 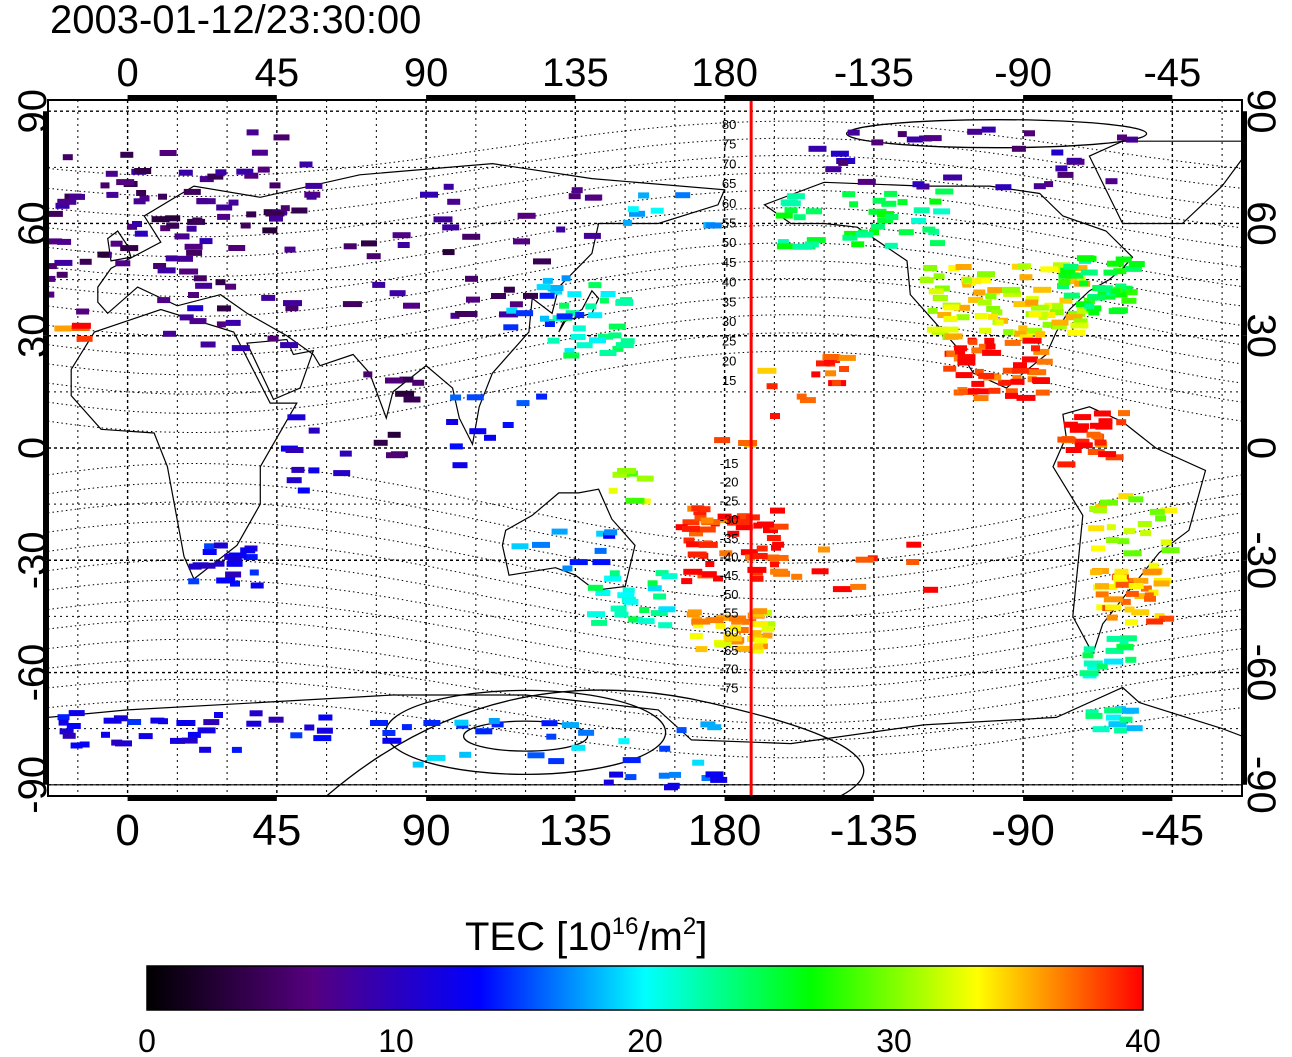 I want to click on colorbar-title: TEC [1016/m2], so click(x=586, y=936).